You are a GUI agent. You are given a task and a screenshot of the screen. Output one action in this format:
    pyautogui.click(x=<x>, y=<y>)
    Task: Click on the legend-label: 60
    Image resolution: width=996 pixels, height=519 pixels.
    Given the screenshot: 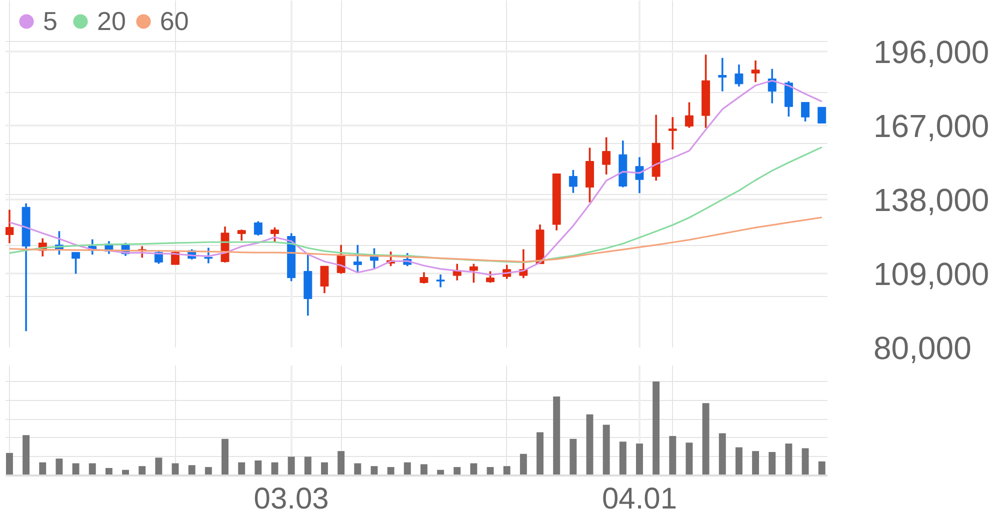 What is the action you would take?
    pyautogui.click(x=174, y=21)
    